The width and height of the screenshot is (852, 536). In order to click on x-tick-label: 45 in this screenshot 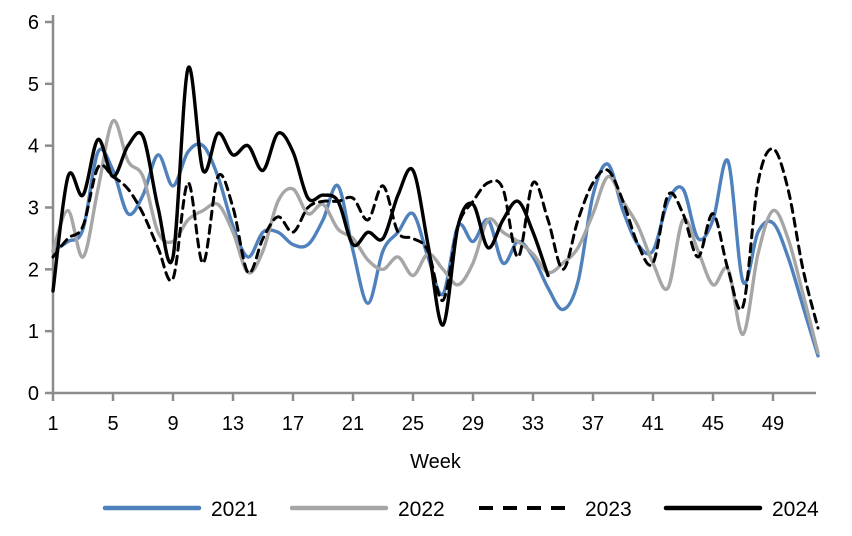, I will do `click(713, 424)`.